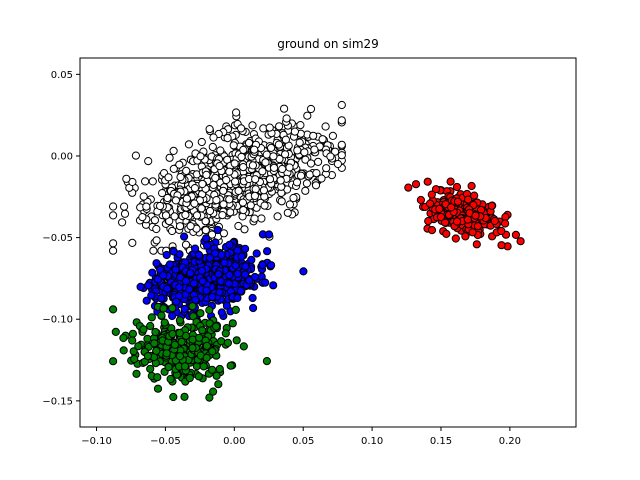 This screenshot has height=480, width=640. Describe the element at coordinates (301, 437) in the screenshot. I see `x-axis: −0.10 −0.05 0.00 0.05 0.10 0.15 0.20` at that location.